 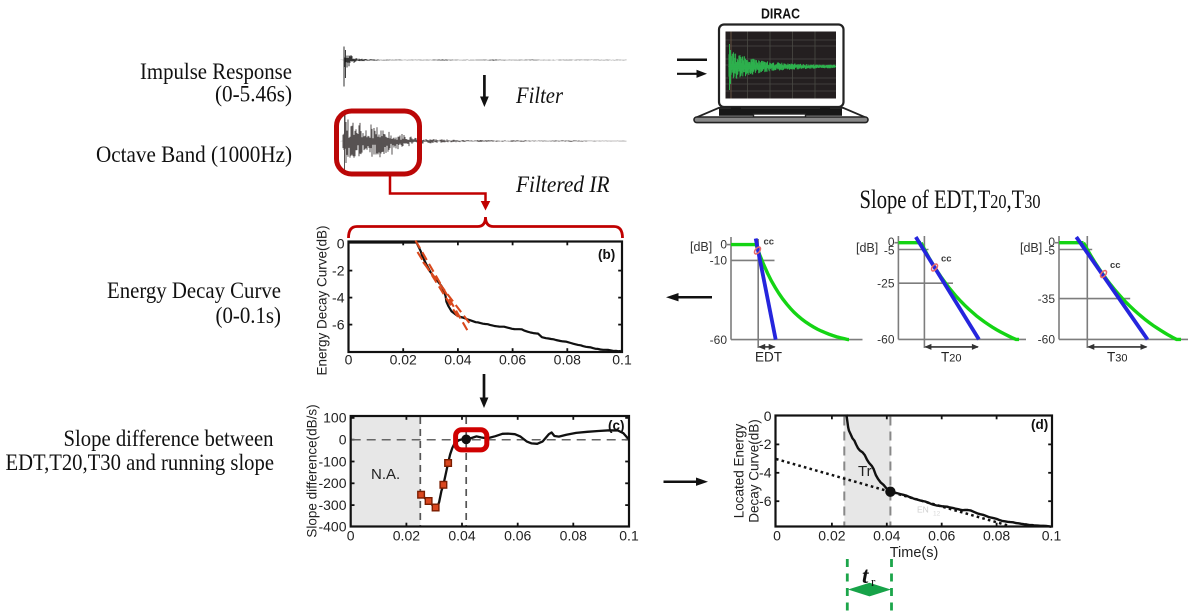 I want to click on svg-text: T20, so click(x=951, y=357).